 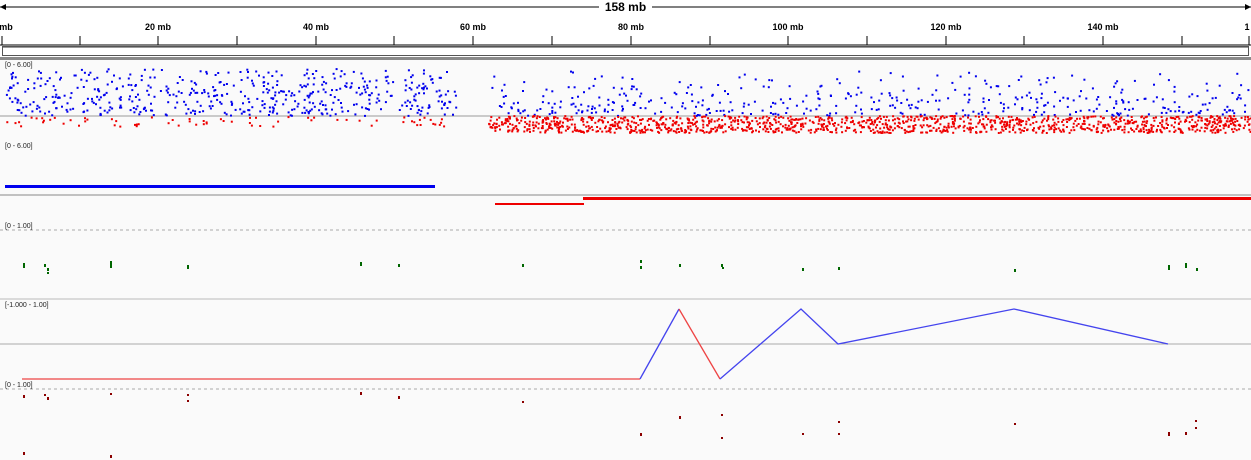 What do you see at coordinates (625, 195) in the screenshot?
I see `segment-track` at bounding box center [625, 195].